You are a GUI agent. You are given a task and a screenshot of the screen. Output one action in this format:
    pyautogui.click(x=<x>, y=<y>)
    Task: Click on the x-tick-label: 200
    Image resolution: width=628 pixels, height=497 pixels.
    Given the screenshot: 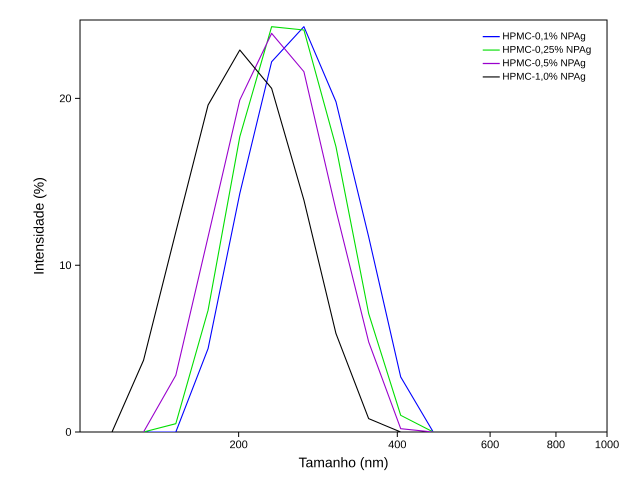 What is the action you would take?
    pyautogui.click(x=239, y=444)
    